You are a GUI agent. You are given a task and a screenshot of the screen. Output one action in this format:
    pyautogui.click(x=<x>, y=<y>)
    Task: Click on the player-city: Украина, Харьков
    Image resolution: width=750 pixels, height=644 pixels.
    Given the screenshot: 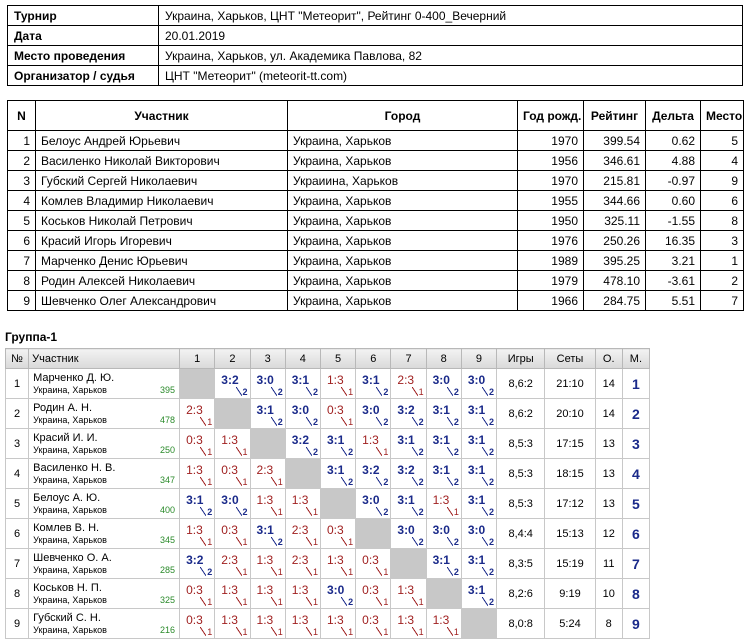 What is the action you would take?
    pyautogui.click(x=70, y=629)
    